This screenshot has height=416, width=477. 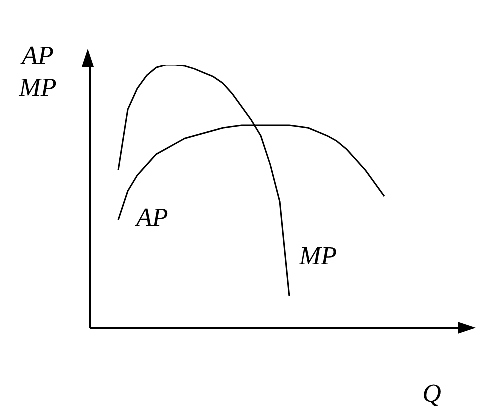 I want to click on y-axis-title: AP MP, so click(x=37, y=71).